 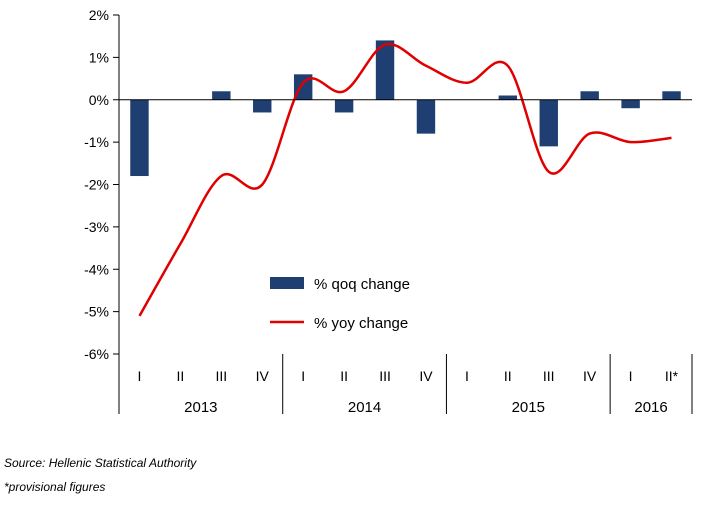 I want to click on year-label: 2016, so click(x=650, y=407).